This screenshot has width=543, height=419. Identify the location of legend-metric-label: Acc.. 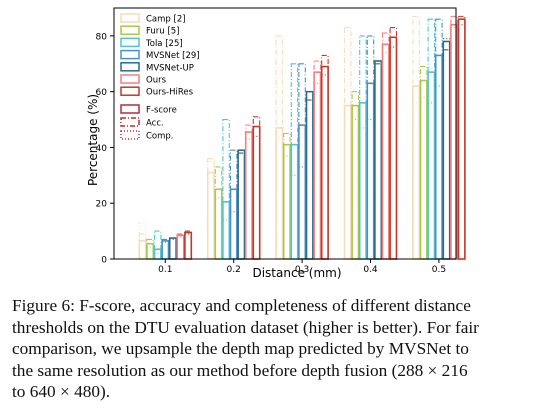
(155, 124).